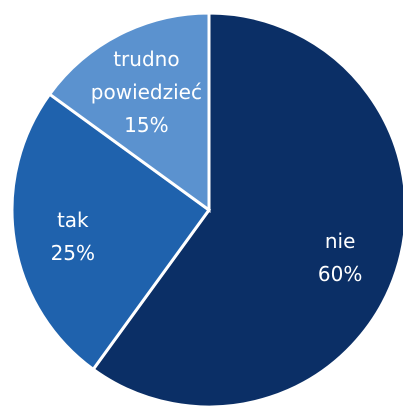  I want to click on slice-label: tak 25%, so click(73, 237).